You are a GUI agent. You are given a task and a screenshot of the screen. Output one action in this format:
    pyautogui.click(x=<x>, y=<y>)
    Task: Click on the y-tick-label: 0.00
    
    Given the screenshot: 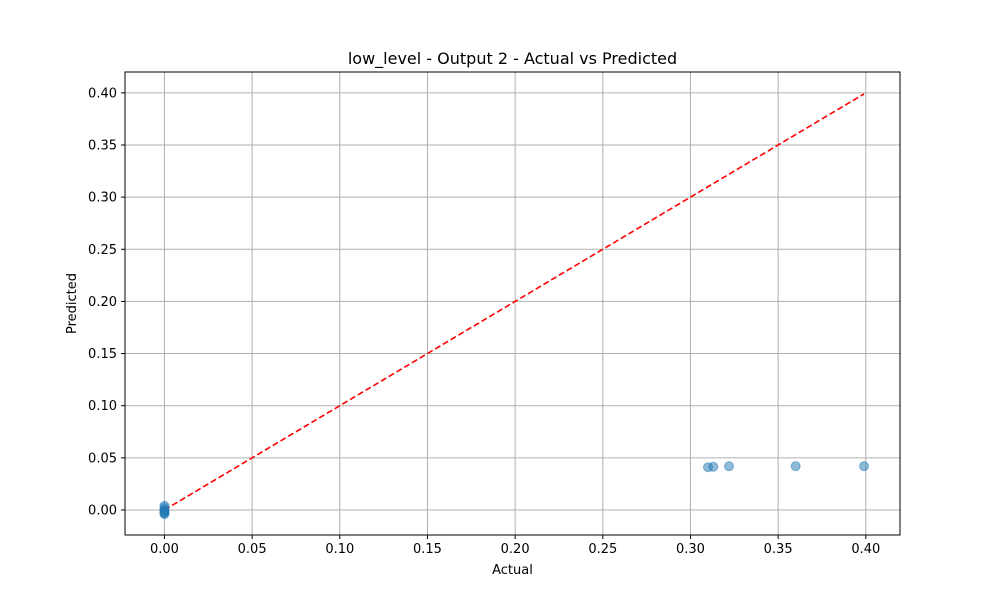 What is the action you would take?
    pyautogui.click(x=102, y=510)
    